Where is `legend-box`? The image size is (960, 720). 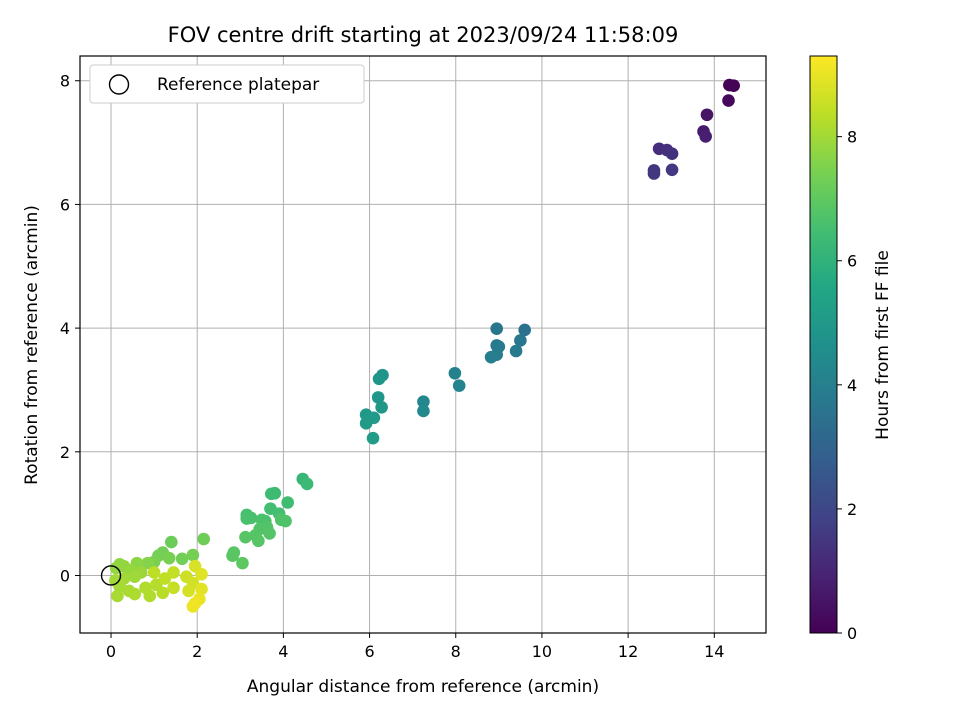
legend-box is located at coordinates (227, 84).